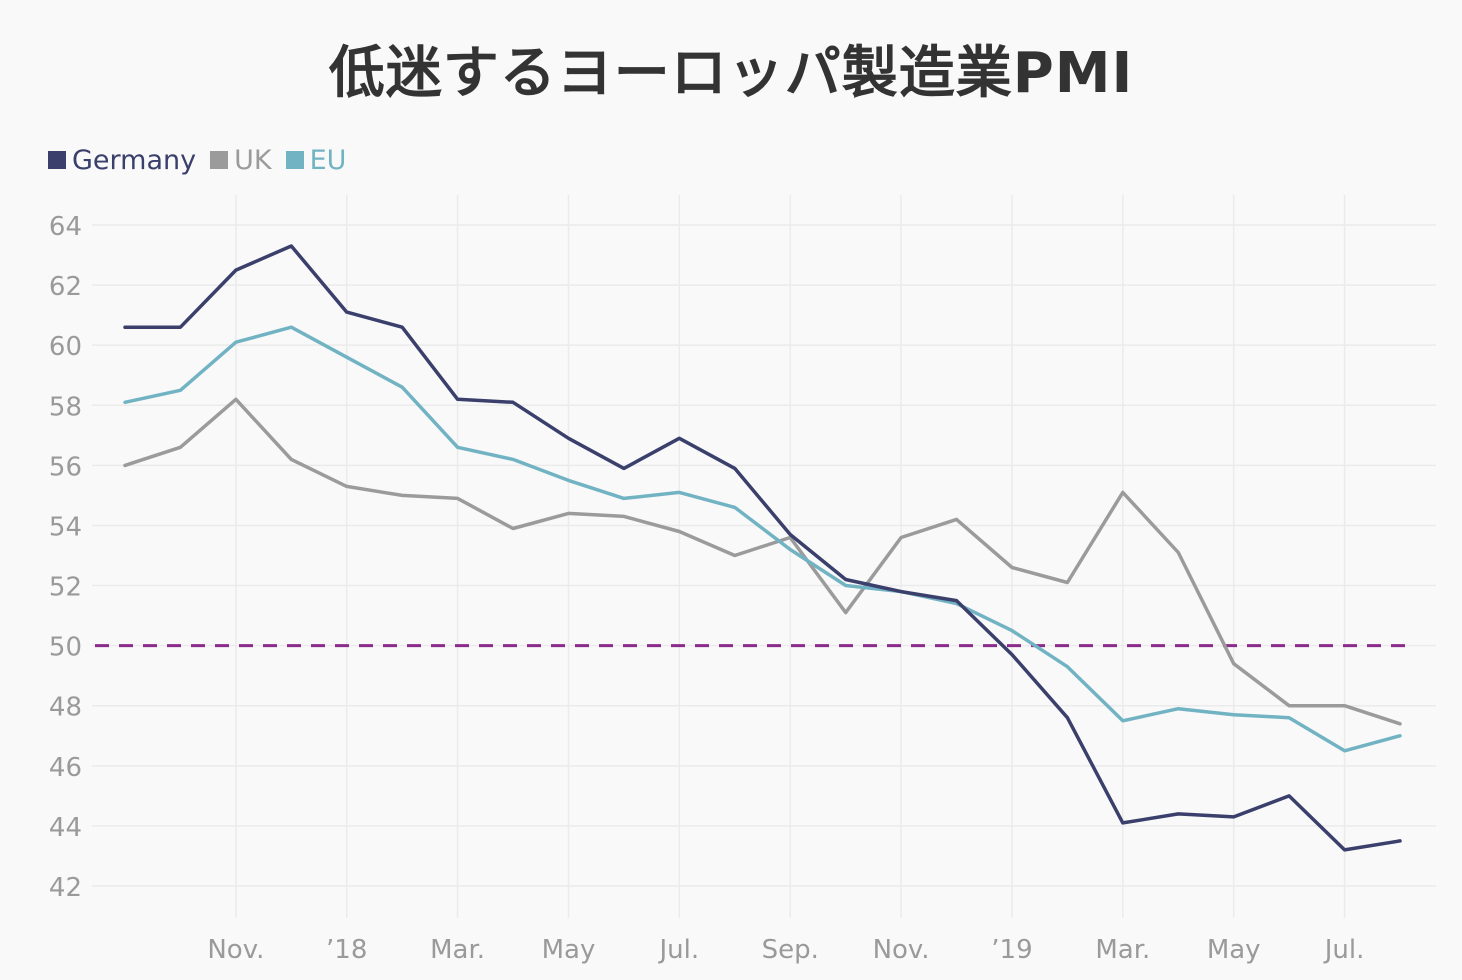  Describe the element at coordinates (1011, 950) in the screenshot. I see `x-tick-label: ’19` at that location.